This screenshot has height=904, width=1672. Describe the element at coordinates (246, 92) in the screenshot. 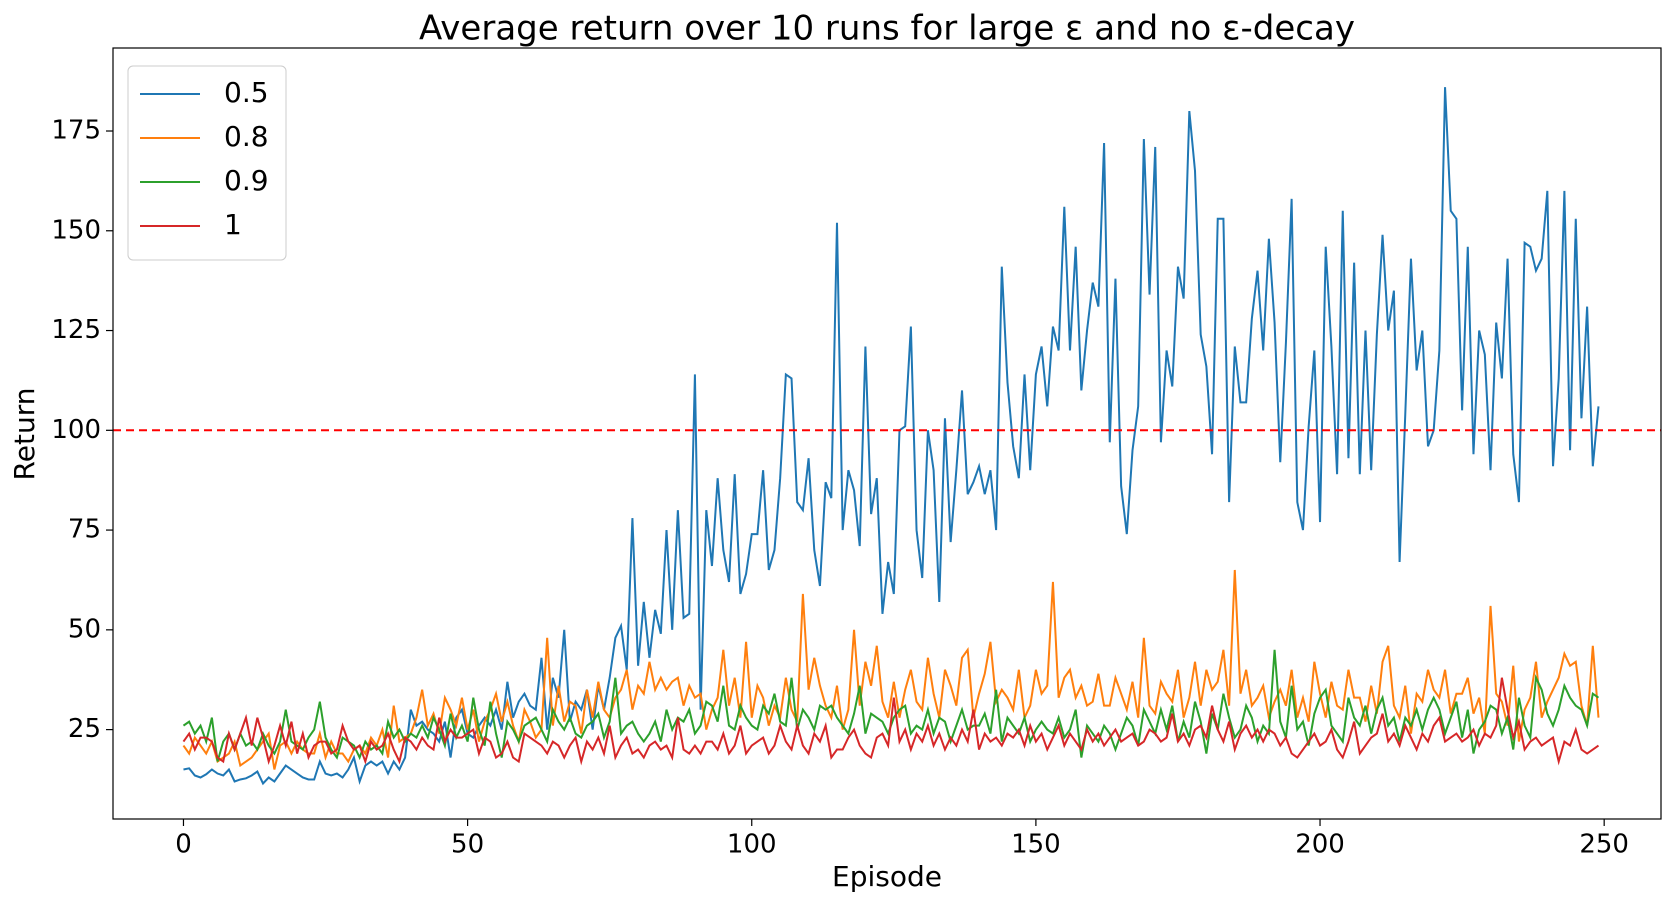

I see `legend-label: 0.5` at that location.